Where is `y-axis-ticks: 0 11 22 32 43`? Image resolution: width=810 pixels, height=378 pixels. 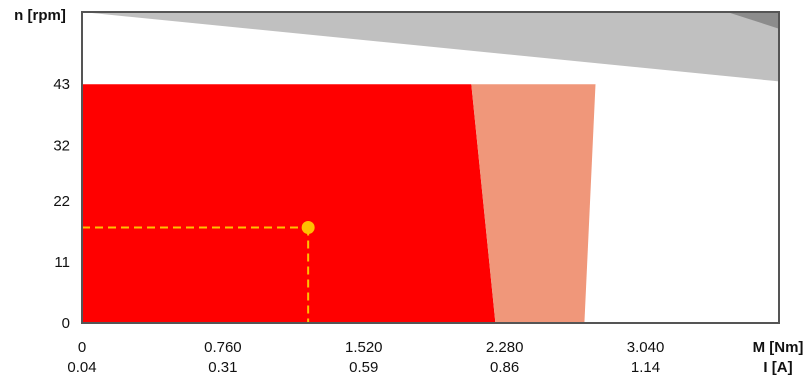 y-axis-ticks: 0 11 22 32 43 is located at coordinates (61, 204).